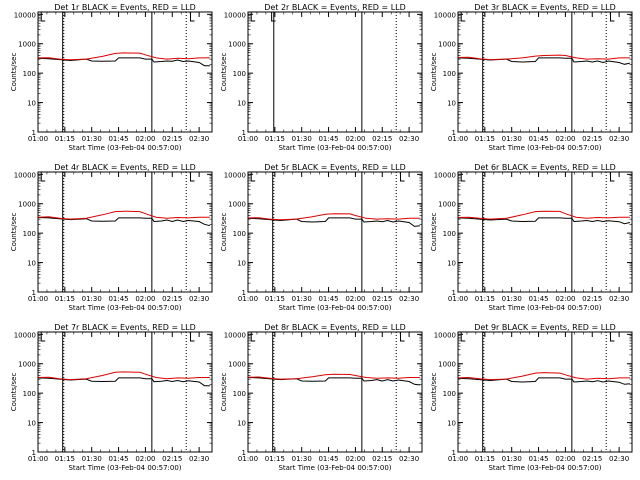 The height and width of the screenshot is (480, 640). Describe the element at coordinates (545, 327) in the screenshot. I see `panel-title: Det 9r BLACK = Events, RED = LLD` at that location.